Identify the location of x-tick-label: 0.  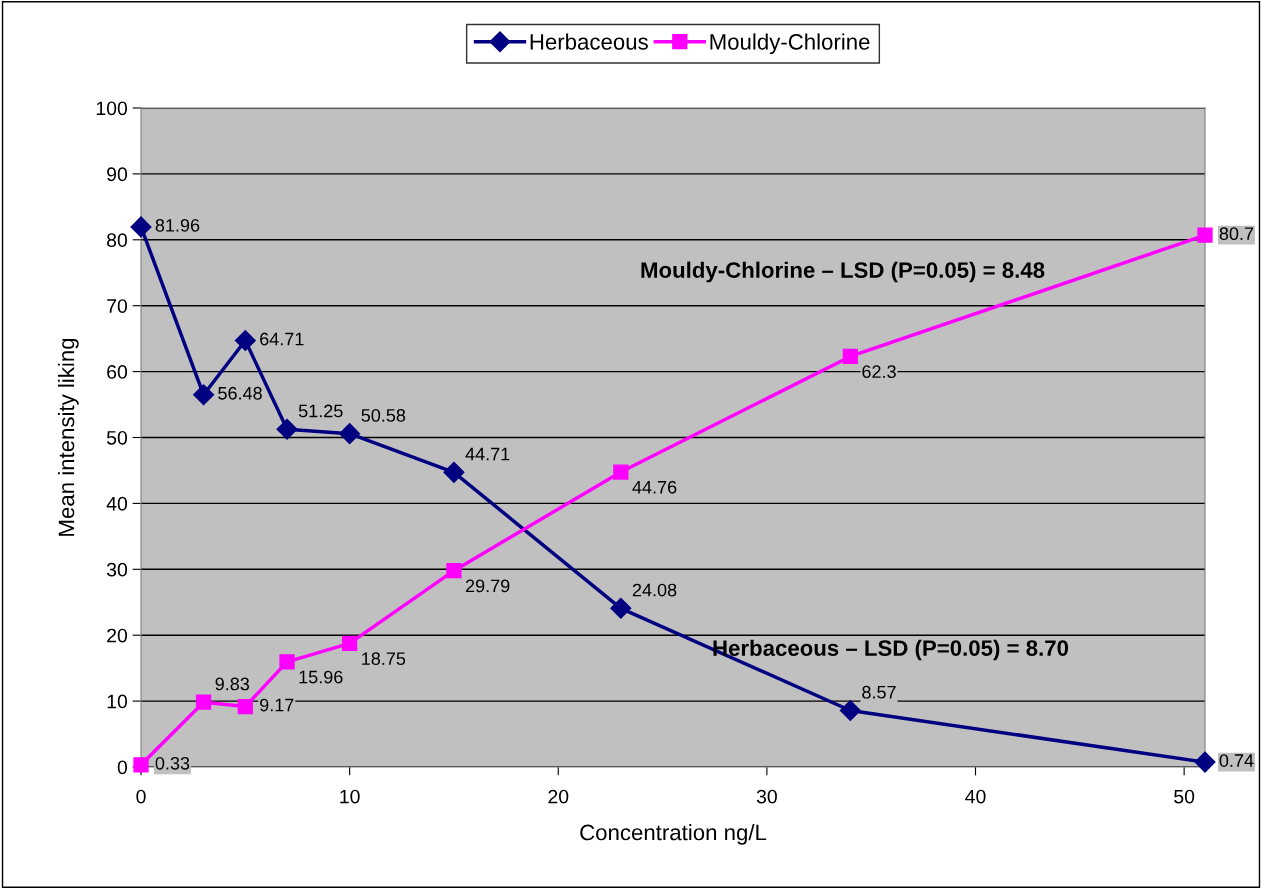
(141, 796).